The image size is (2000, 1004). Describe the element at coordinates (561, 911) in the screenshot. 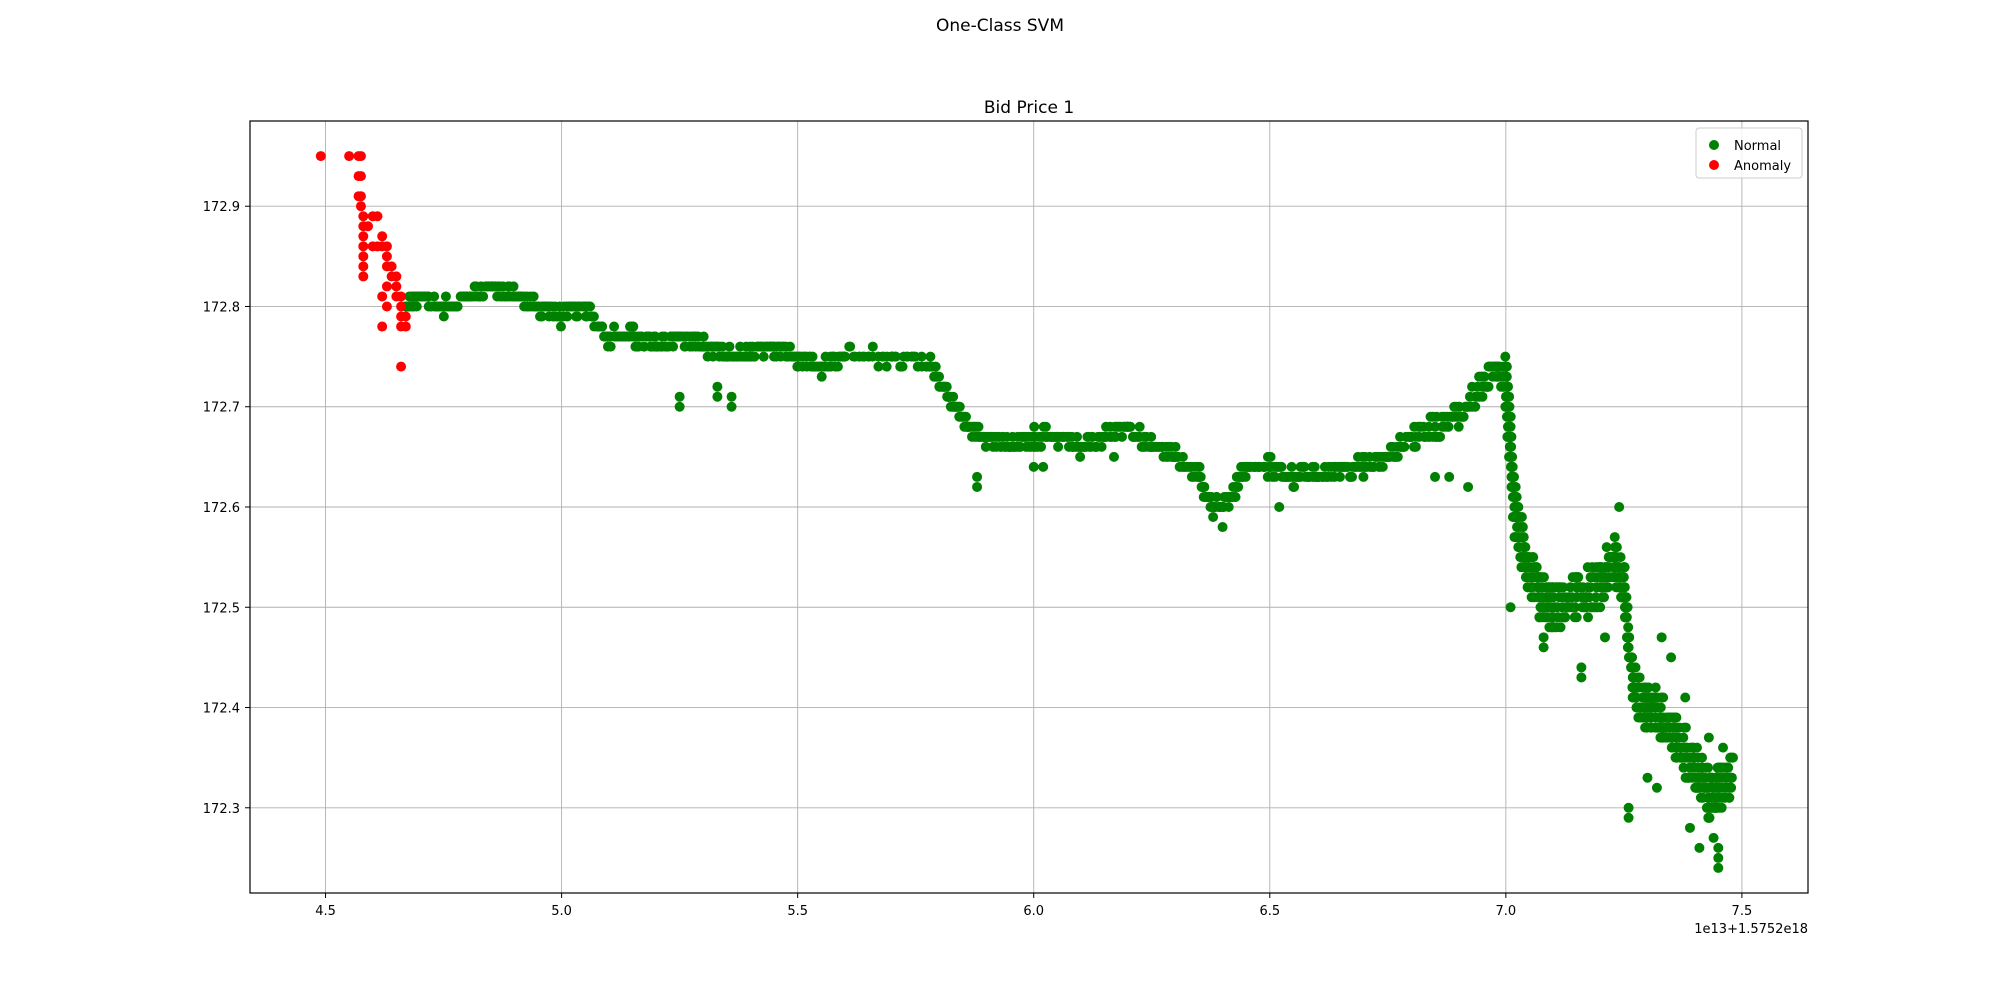

I see `x-tick-label: 5.0` at that location.